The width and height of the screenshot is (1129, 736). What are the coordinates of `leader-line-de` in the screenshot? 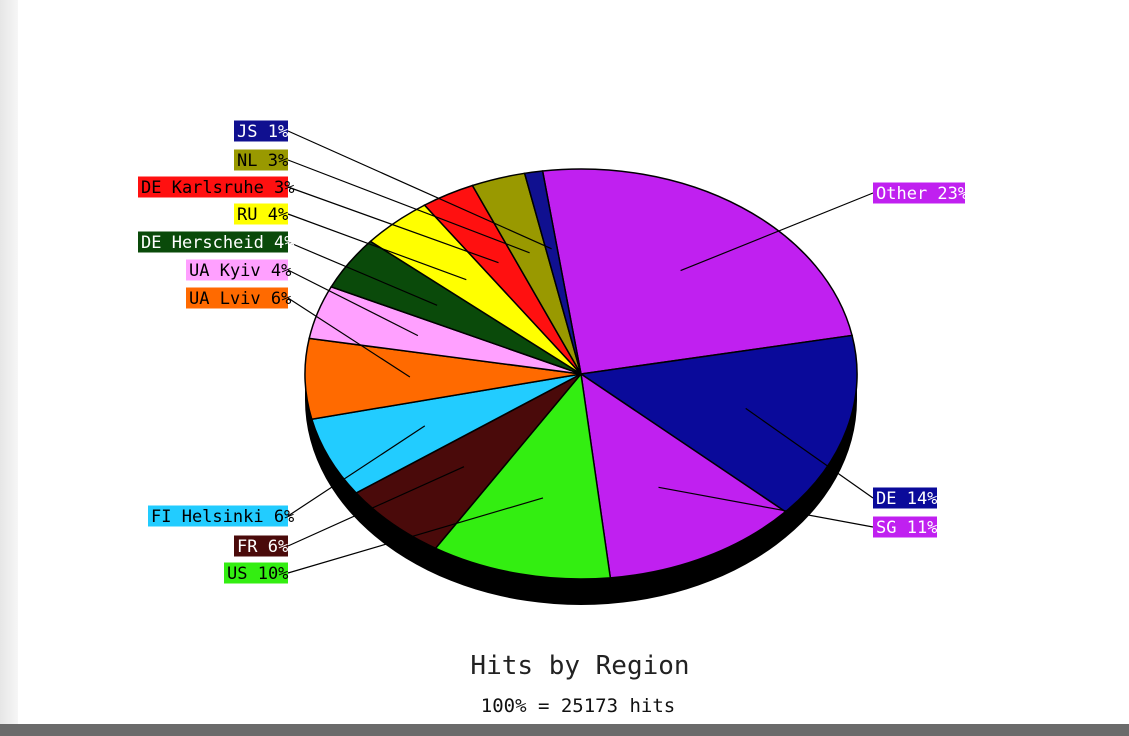 It's located at (809, 453).